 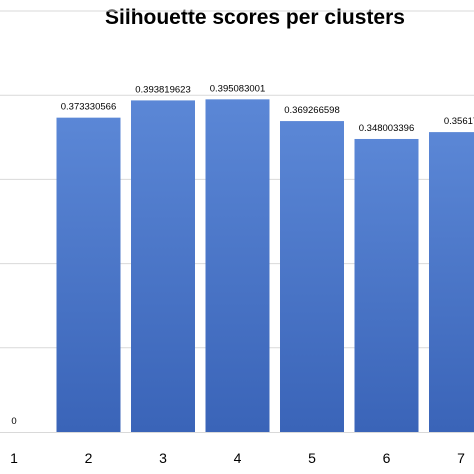 I want to click on data-label-6: 0.348003396, so click(x=386, y=128).